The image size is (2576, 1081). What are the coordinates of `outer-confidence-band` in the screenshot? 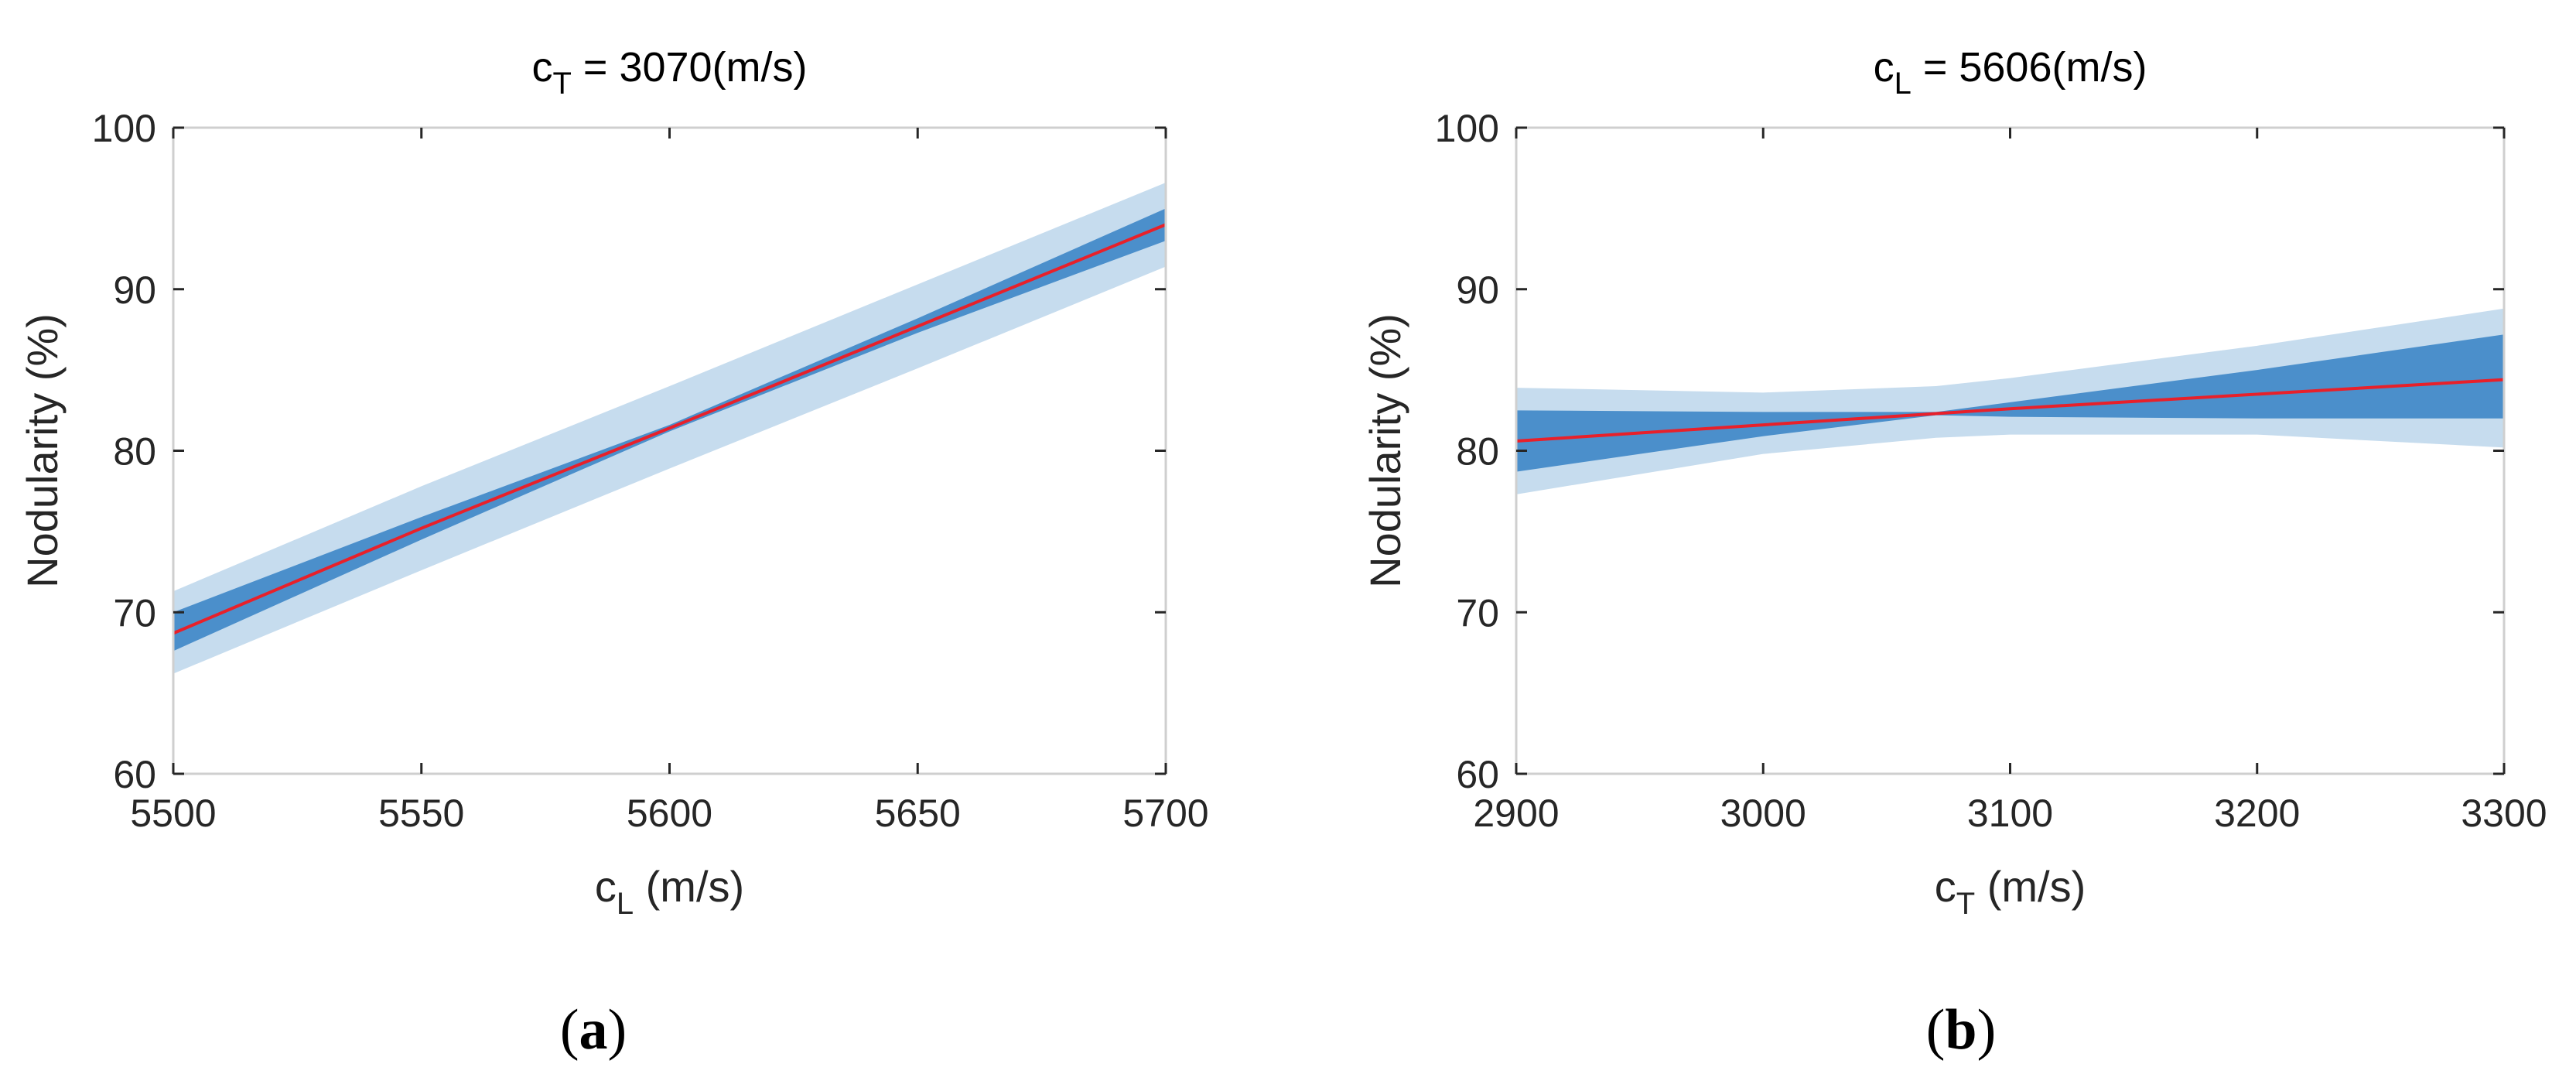 It's located at (2010, 401).